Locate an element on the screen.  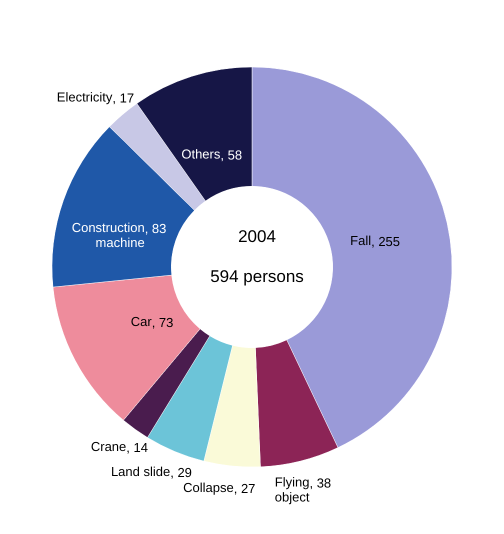
text: 2004 is located at coordinates (257, 236).